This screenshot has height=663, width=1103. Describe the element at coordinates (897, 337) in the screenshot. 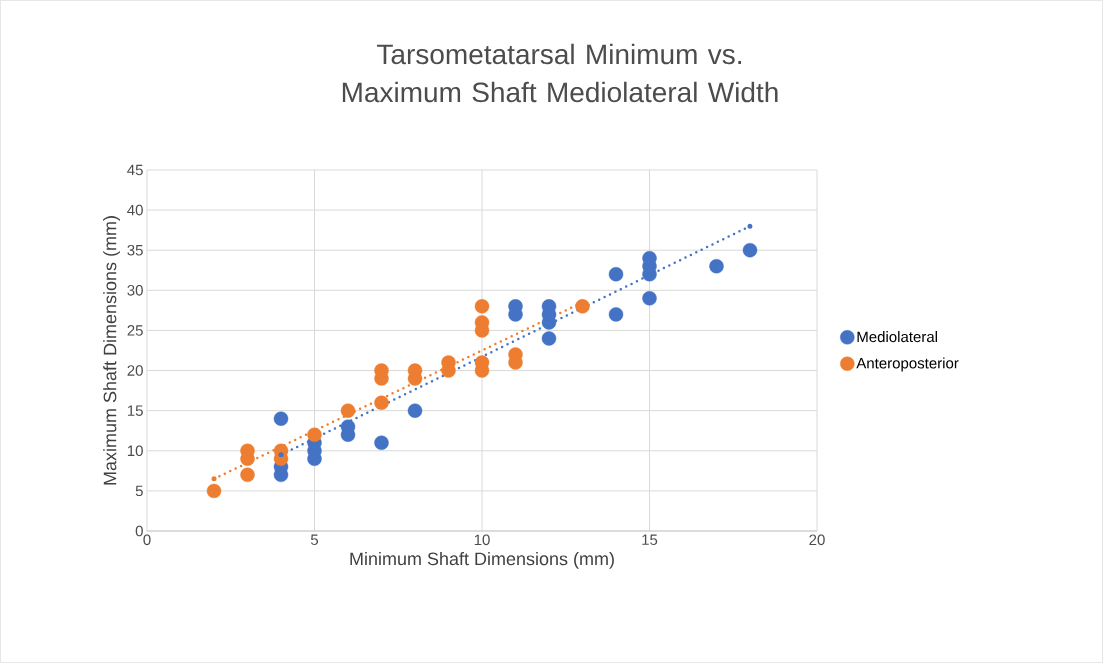

I see `legend-label: Mediolateral` at that location.